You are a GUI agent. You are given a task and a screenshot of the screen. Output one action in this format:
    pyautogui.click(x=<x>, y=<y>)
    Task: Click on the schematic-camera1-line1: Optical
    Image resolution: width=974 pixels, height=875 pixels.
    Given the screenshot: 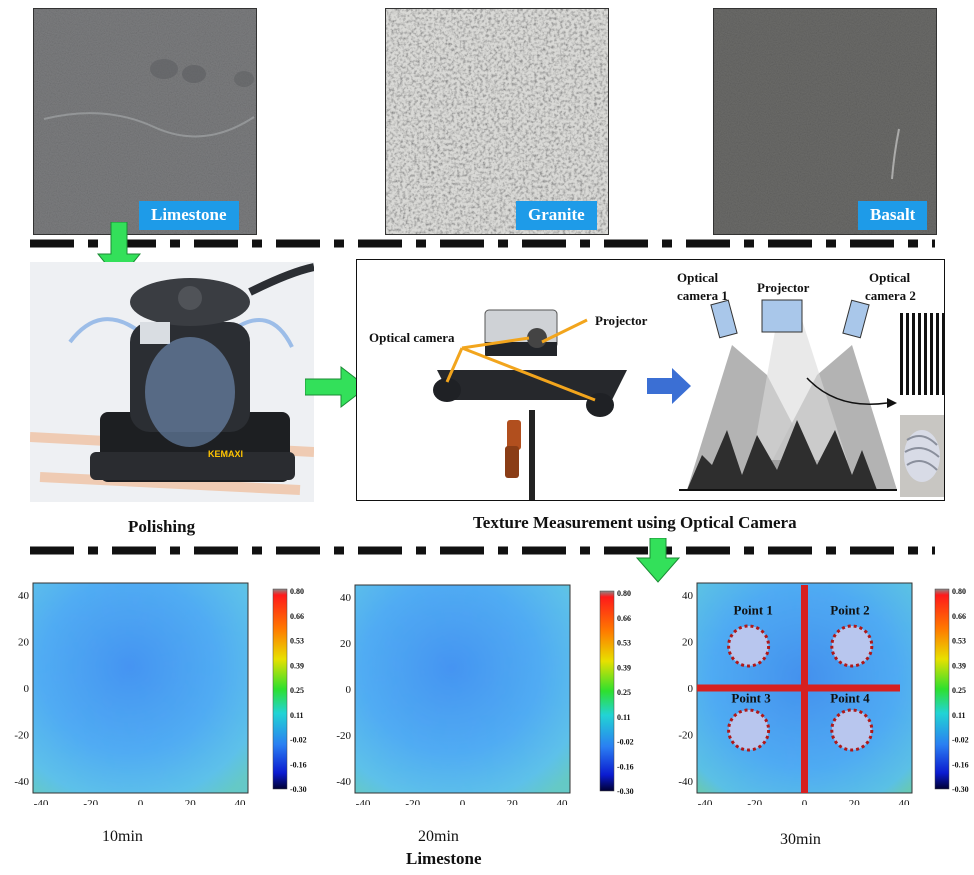 What is the action you would take?
    pyautogui.click(x=698, y=277)
    